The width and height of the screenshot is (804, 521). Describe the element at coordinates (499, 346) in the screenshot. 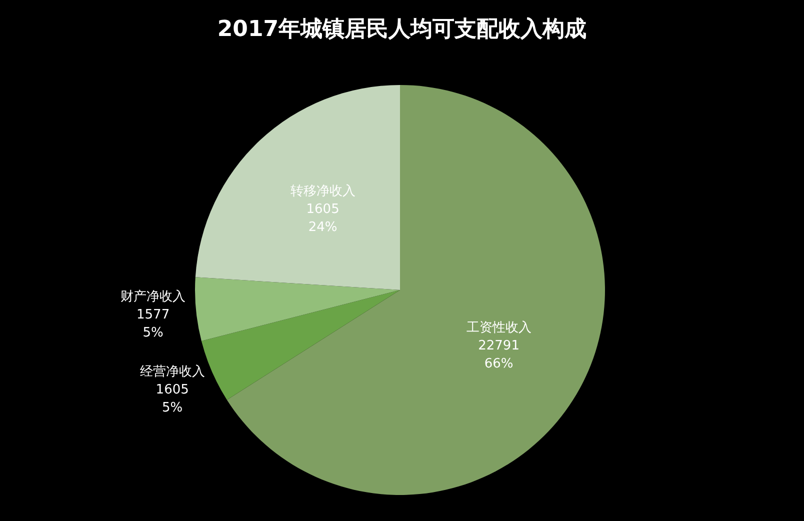

I see `text: 22791` at that location.